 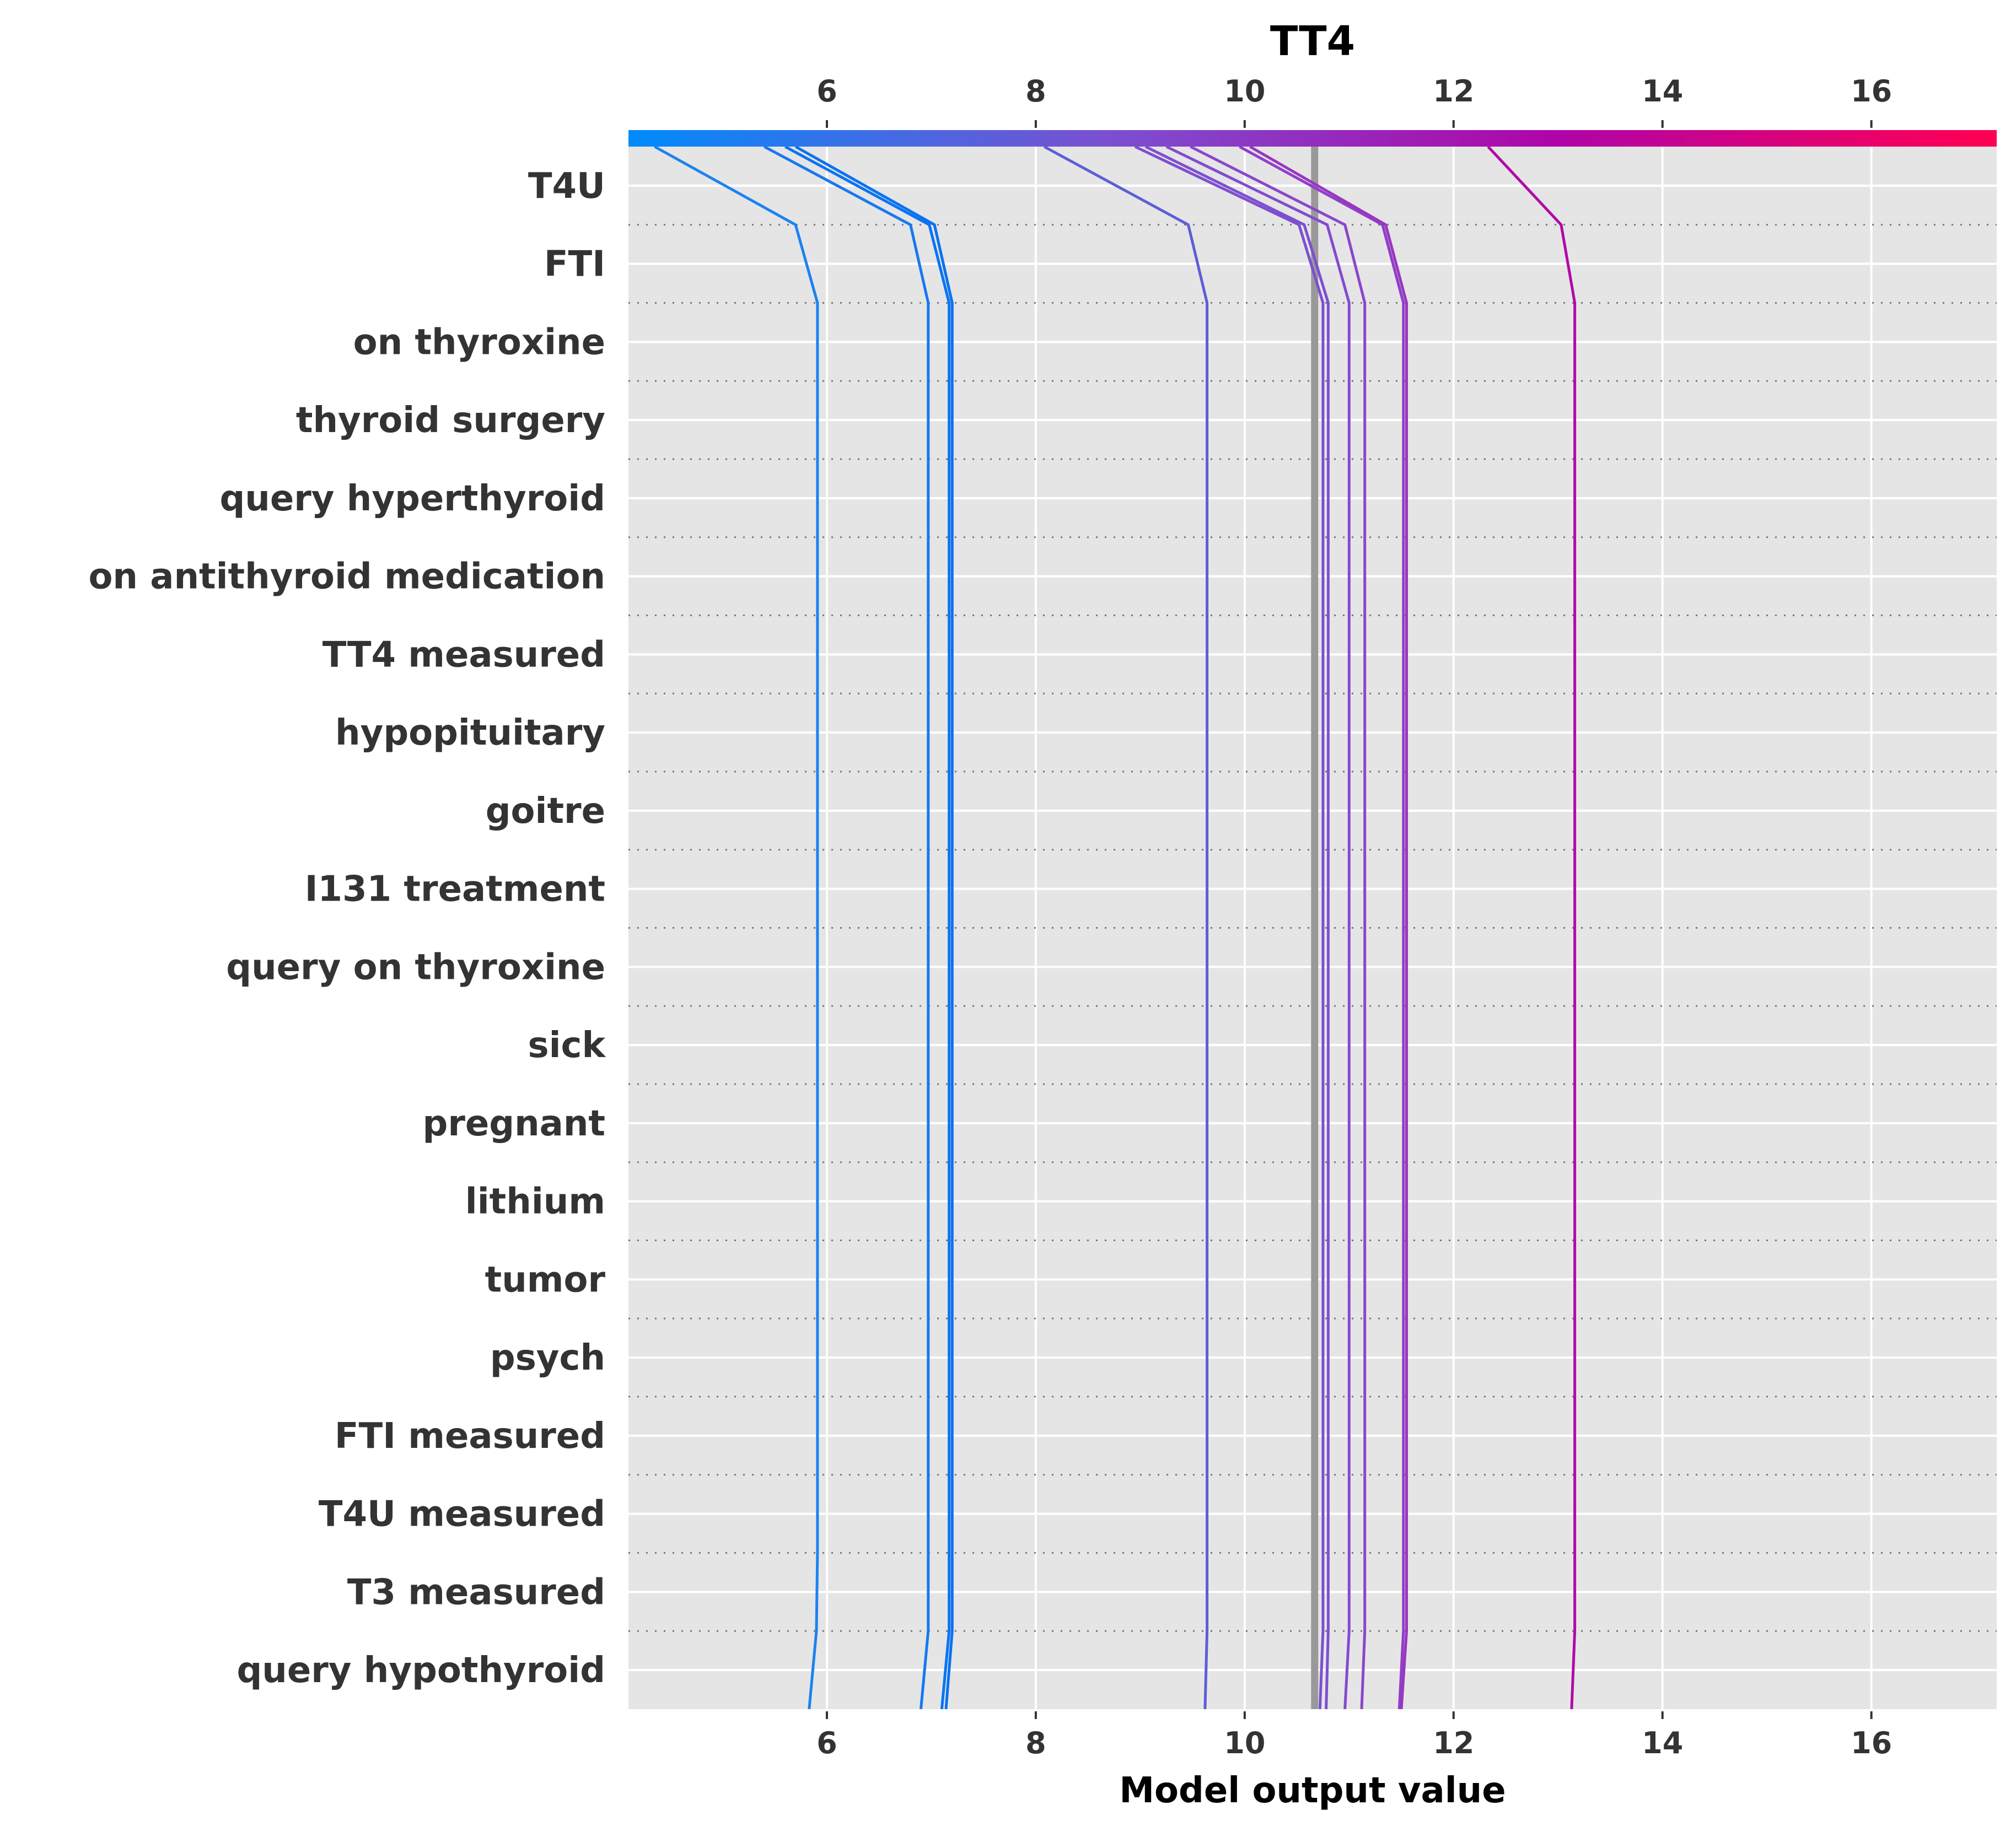 What do you see at coordinates (451, 420) in the screenshot?
I see `feature-label: thyroid surgery` at bounding box center [451, 420].